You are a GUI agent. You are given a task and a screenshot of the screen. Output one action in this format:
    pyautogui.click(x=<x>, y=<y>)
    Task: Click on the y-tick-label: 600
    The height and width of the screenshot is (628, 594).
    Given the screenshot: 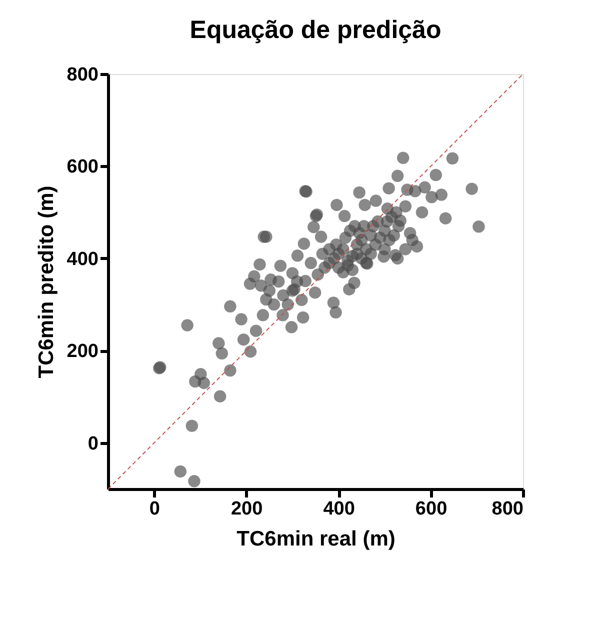 What is the action you would take?
    pyautogui.click(x=82, y=167)
    